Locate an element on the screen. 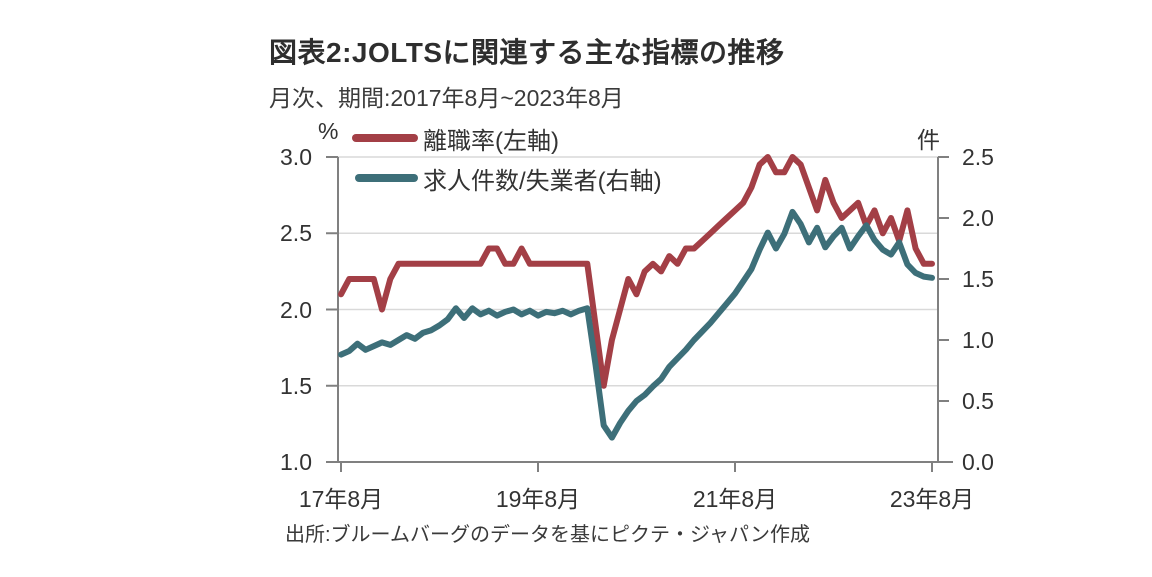 This screenshot has width=1152, height=577. left-axis-tick-label: 3.0 is located at coordinates (296, 157).